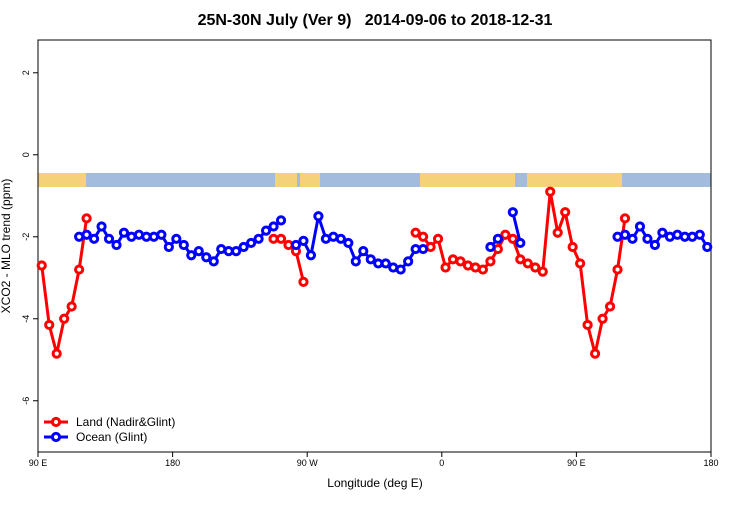  What do you see at coordinates (111, 437) in the screenshot?
I see `legend-label: Ocean (Glint)` at bounding box center [111, 437].